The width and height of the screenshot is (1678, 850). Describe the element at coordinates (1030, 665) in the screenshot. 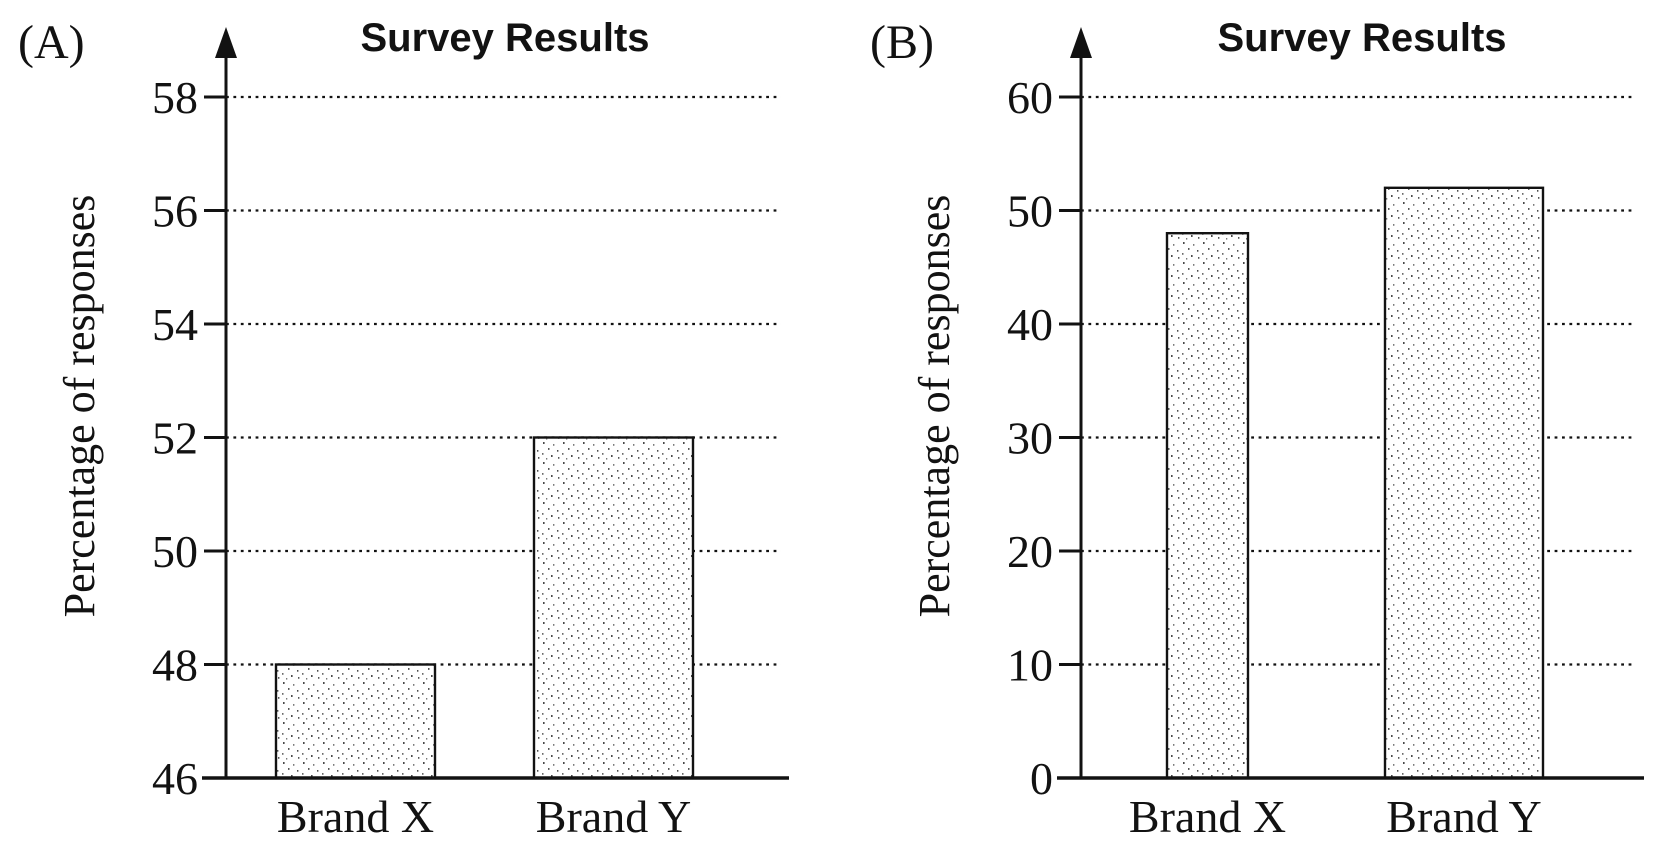

I see `y-tick-label: 10` at that location.